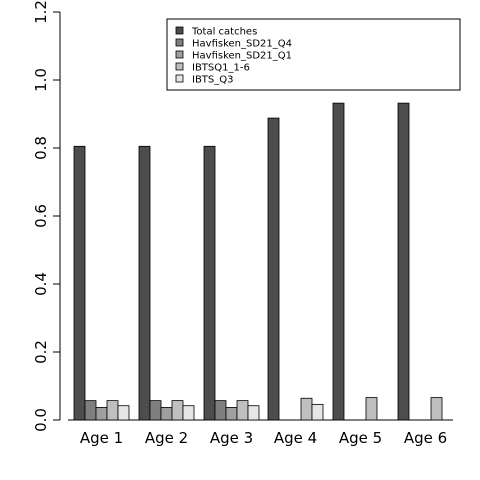 The height and width of the screenshot is (480, 480). What do you see at coordinates (231, 438) in the screenshot?
I see `x-tick-label: Age 3` at bounding box center [231, 438].